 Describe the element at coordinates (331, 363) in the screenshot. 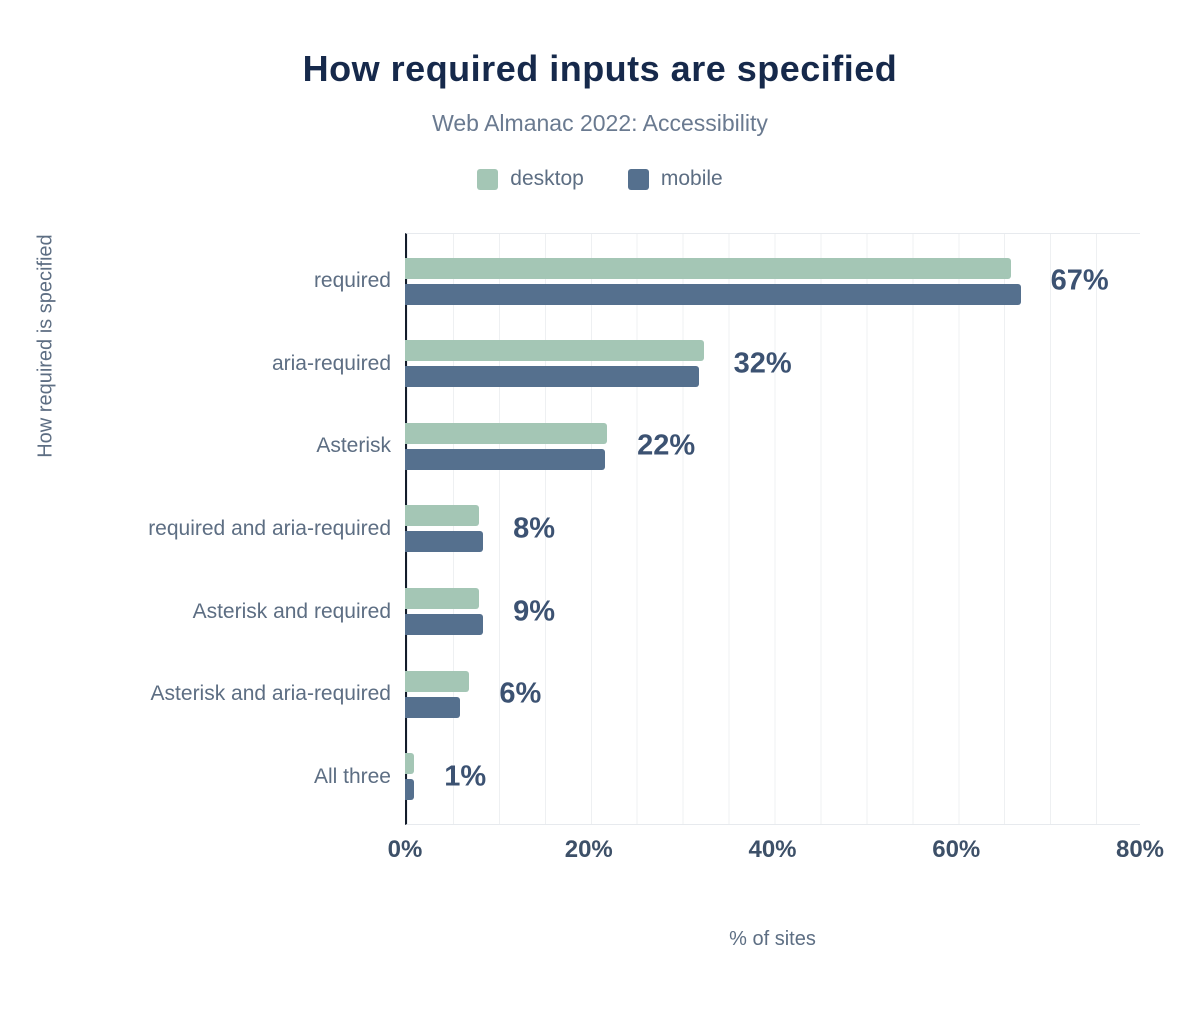

I see `category-label: aria-required` at that location.